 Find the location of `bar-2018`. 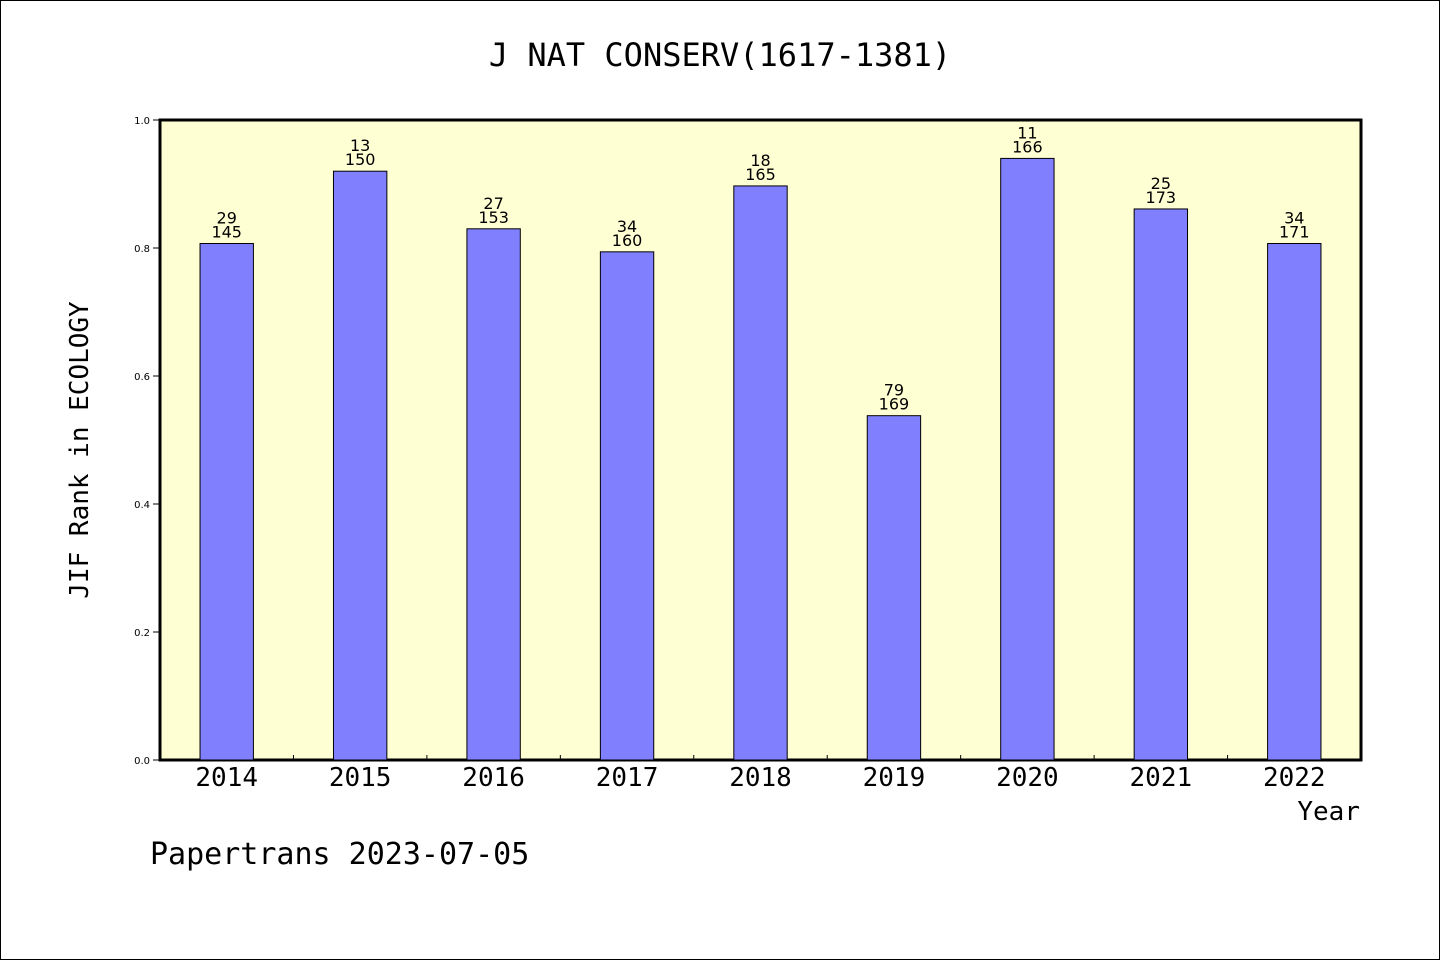

bar-2018 is located at coordinates (760, 473).